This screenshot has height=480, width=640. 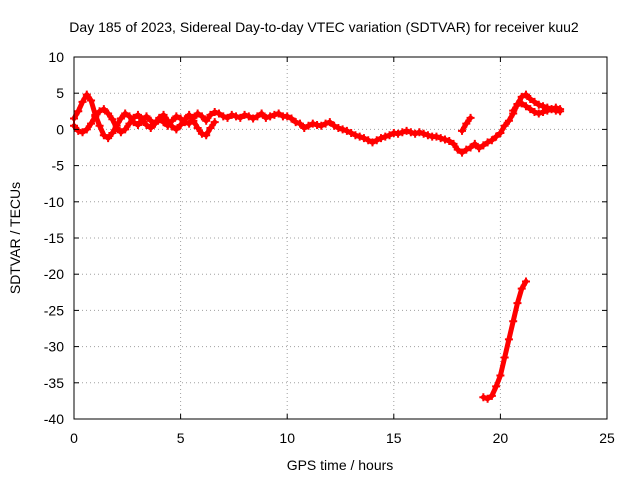 What do you see at coordinates (74, 438) in the screenshot?
I see `x-tick-label-0: 0` at bounding box center [74, 438].